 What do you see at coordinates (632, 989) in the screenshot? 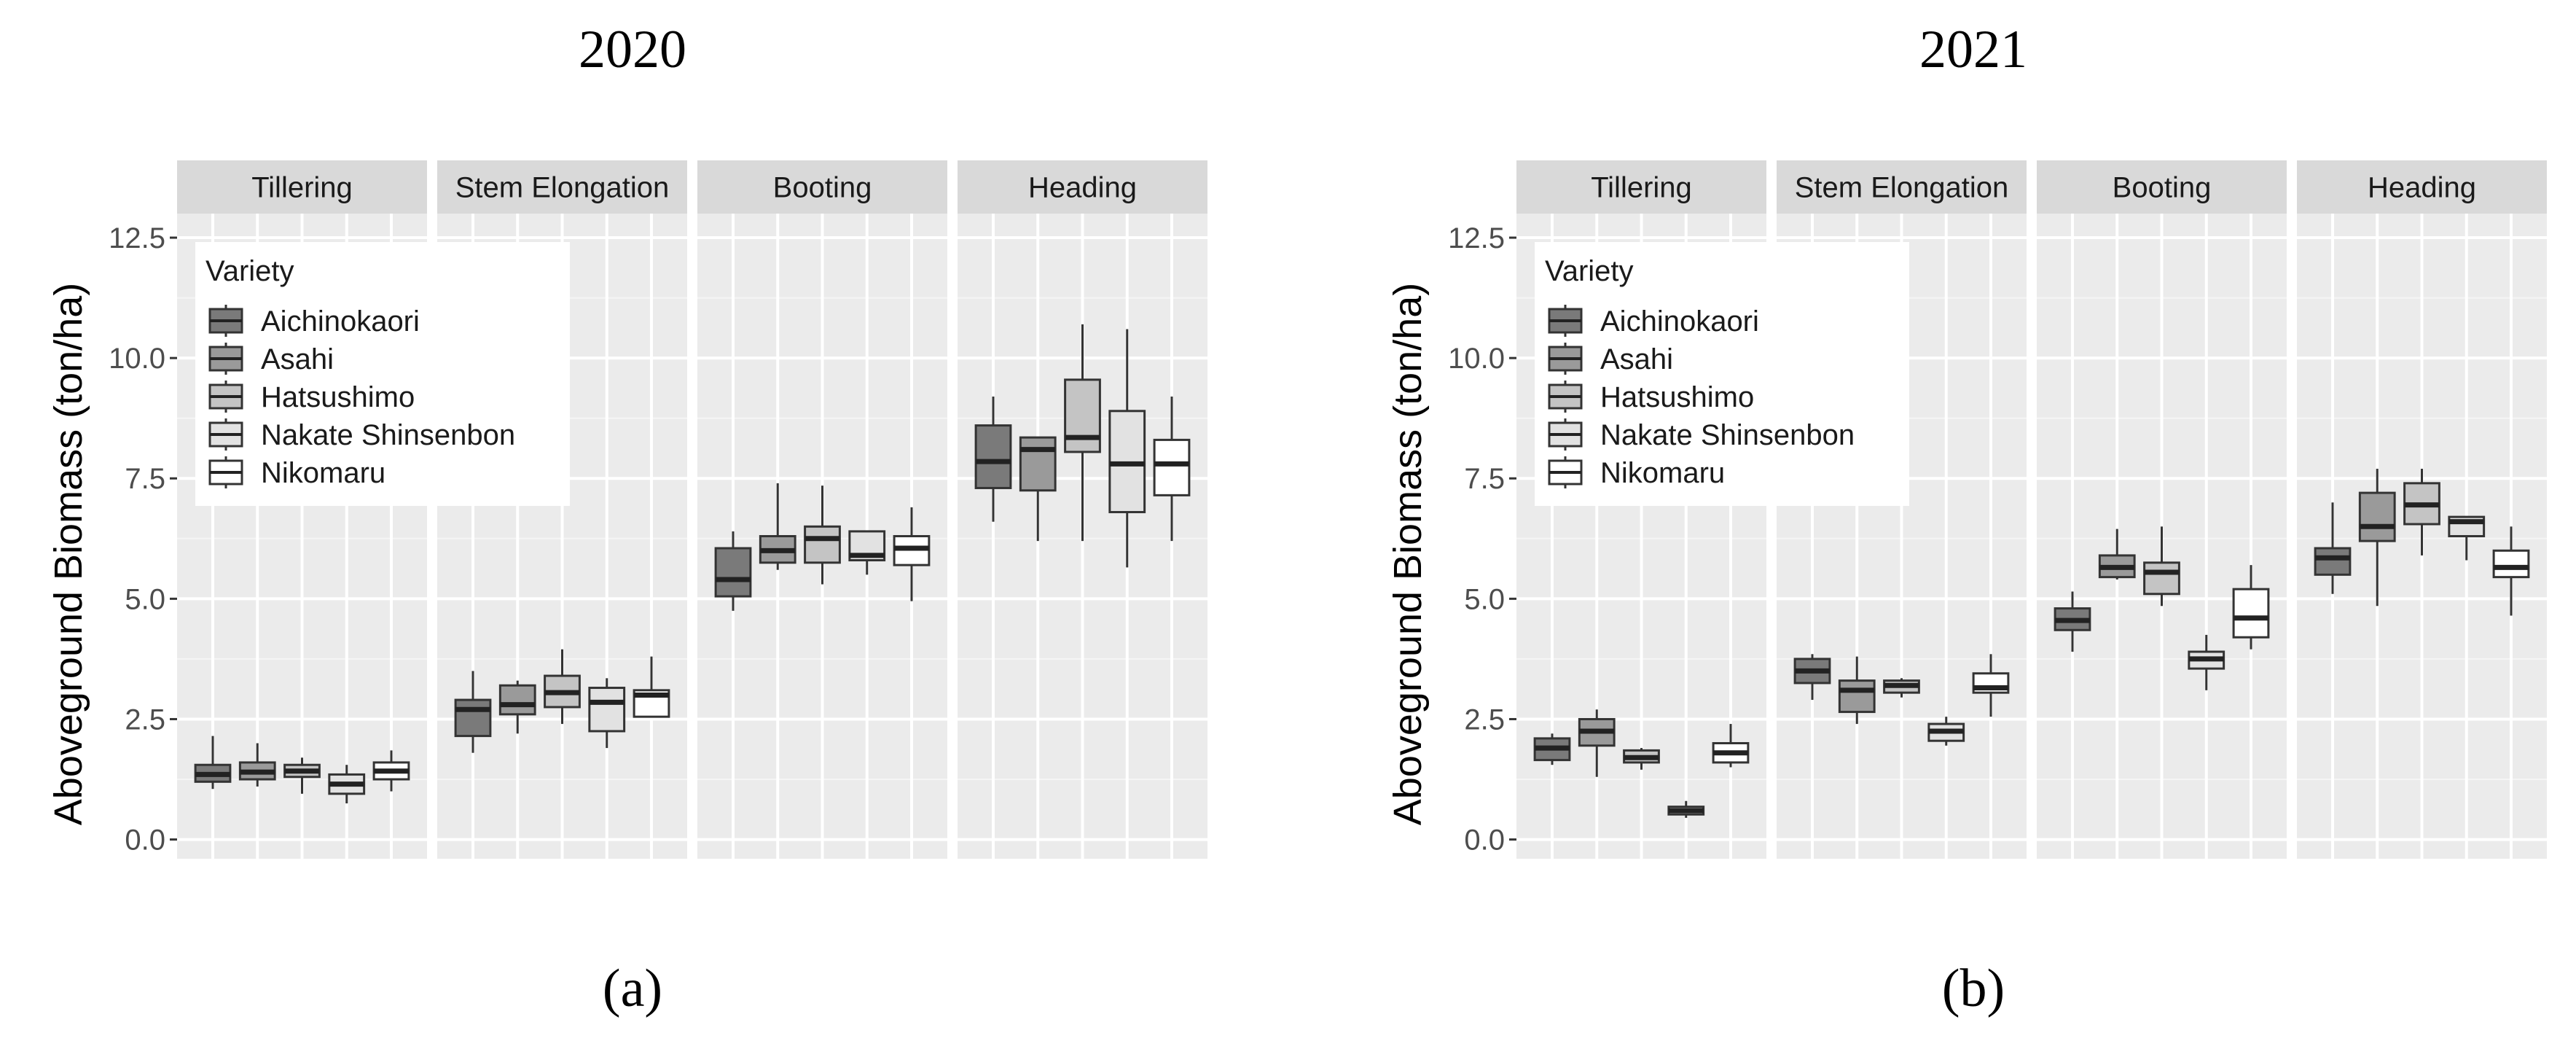
I see `chart-caption: (a)` at bounding box center [632, 989].